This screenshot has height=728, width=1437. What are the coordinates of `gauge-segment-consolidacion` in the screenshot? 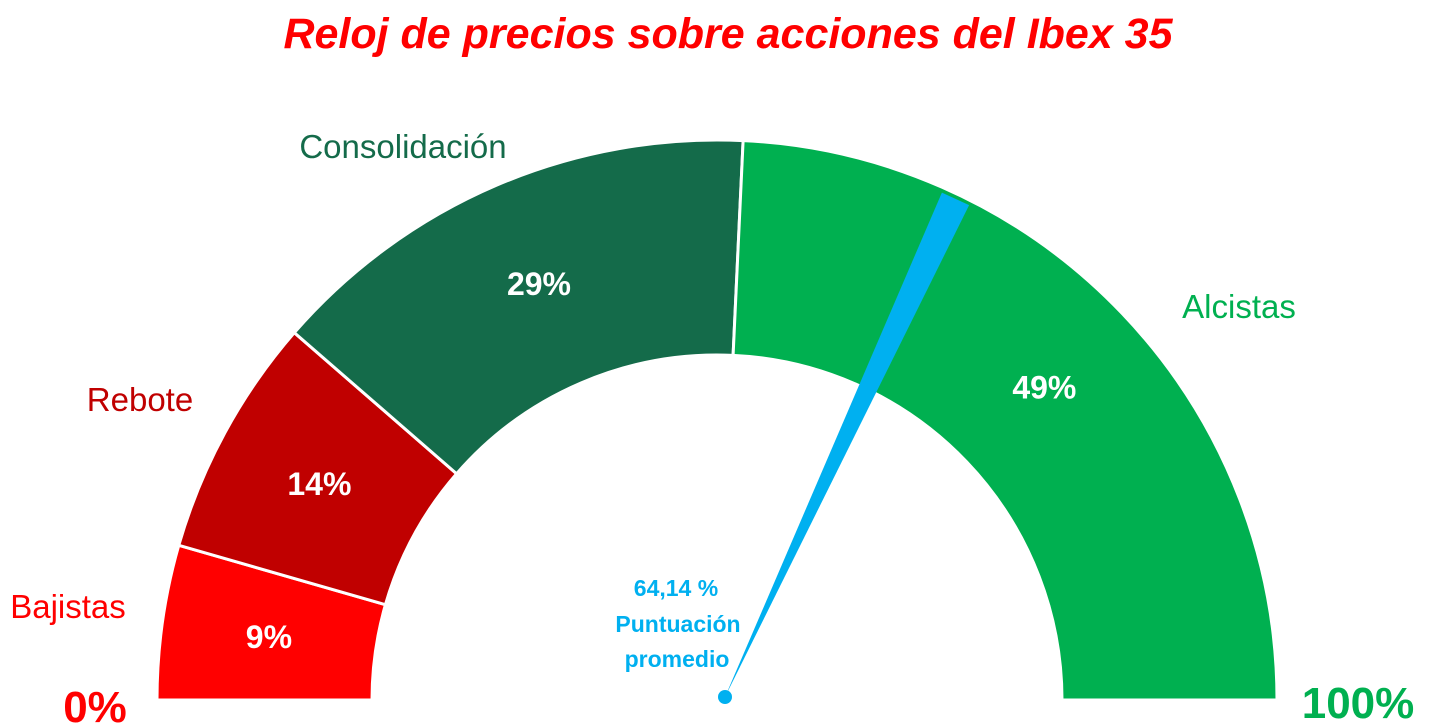 It's located at (518, 307).